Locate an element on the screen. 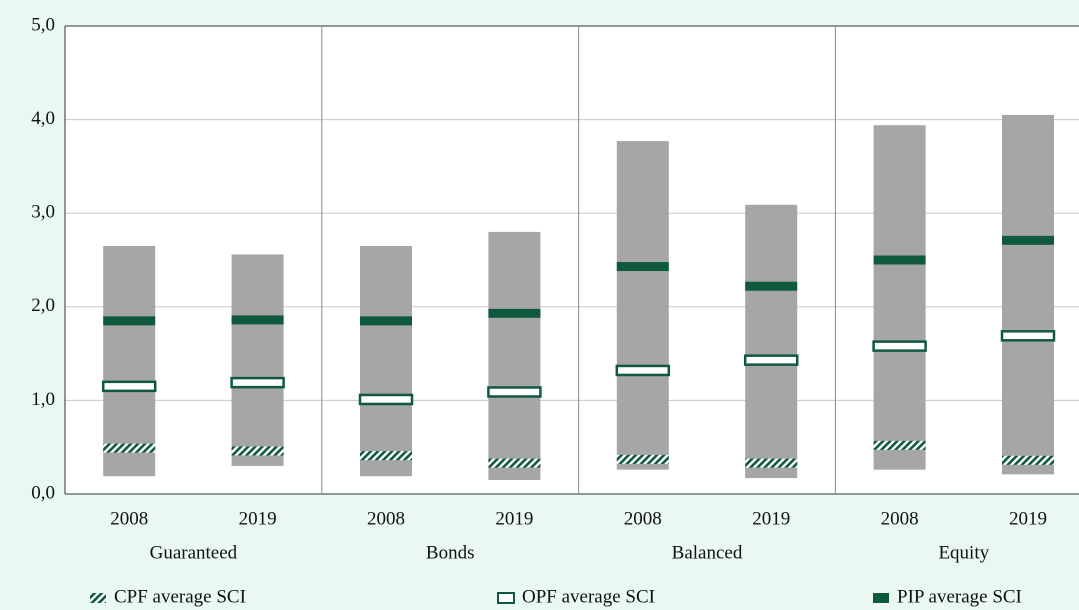 This screenshot has height=610, width=1079. y-tick-label: 2,0 is located at coordinates (43, 305).